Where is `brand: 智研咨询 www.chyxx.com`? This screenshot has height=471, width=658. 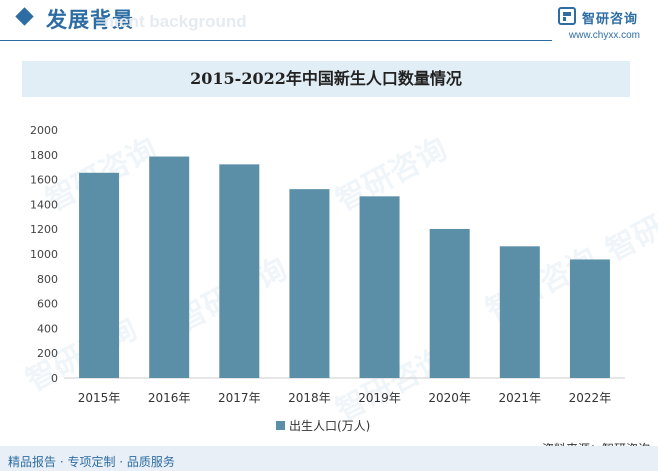 brand: 智研咨询 www.chyxx.com is located at coordinates (606, 24).